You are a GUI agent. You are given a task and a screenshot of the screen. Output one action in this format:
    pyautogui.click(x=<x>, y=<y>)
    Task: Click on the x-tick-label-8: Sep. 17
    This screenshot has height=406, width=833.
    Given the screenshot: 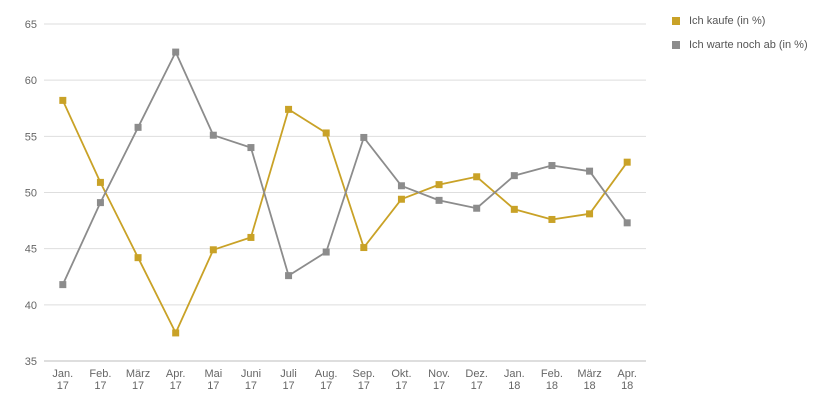 What is the action you would take?
    pyautogui.click(x=363, y=380)
    